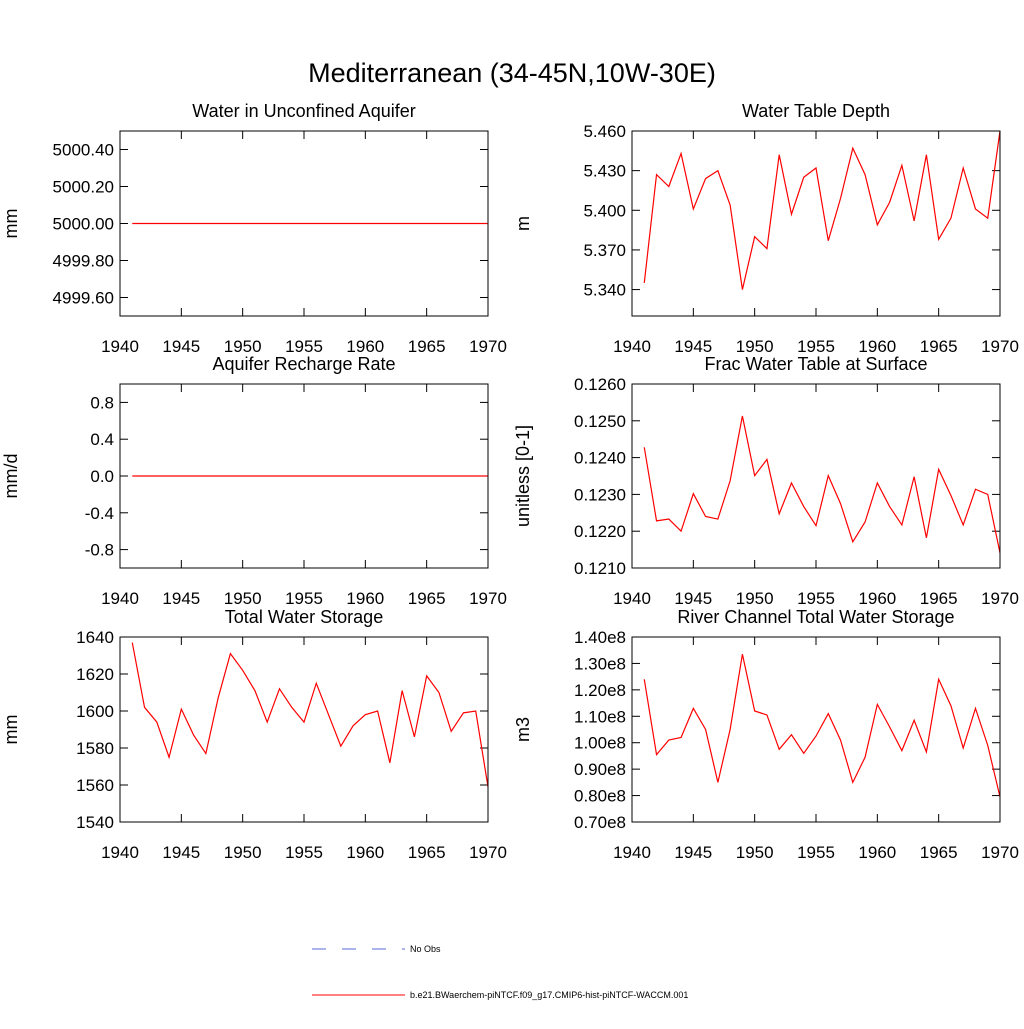 Image resolution: width=1024 pixels, height=1029 pixels. What do you see at coordinates (523, 223) in the screenshot?
I see `y-axis-label: m` at bounding box center [523, 223].